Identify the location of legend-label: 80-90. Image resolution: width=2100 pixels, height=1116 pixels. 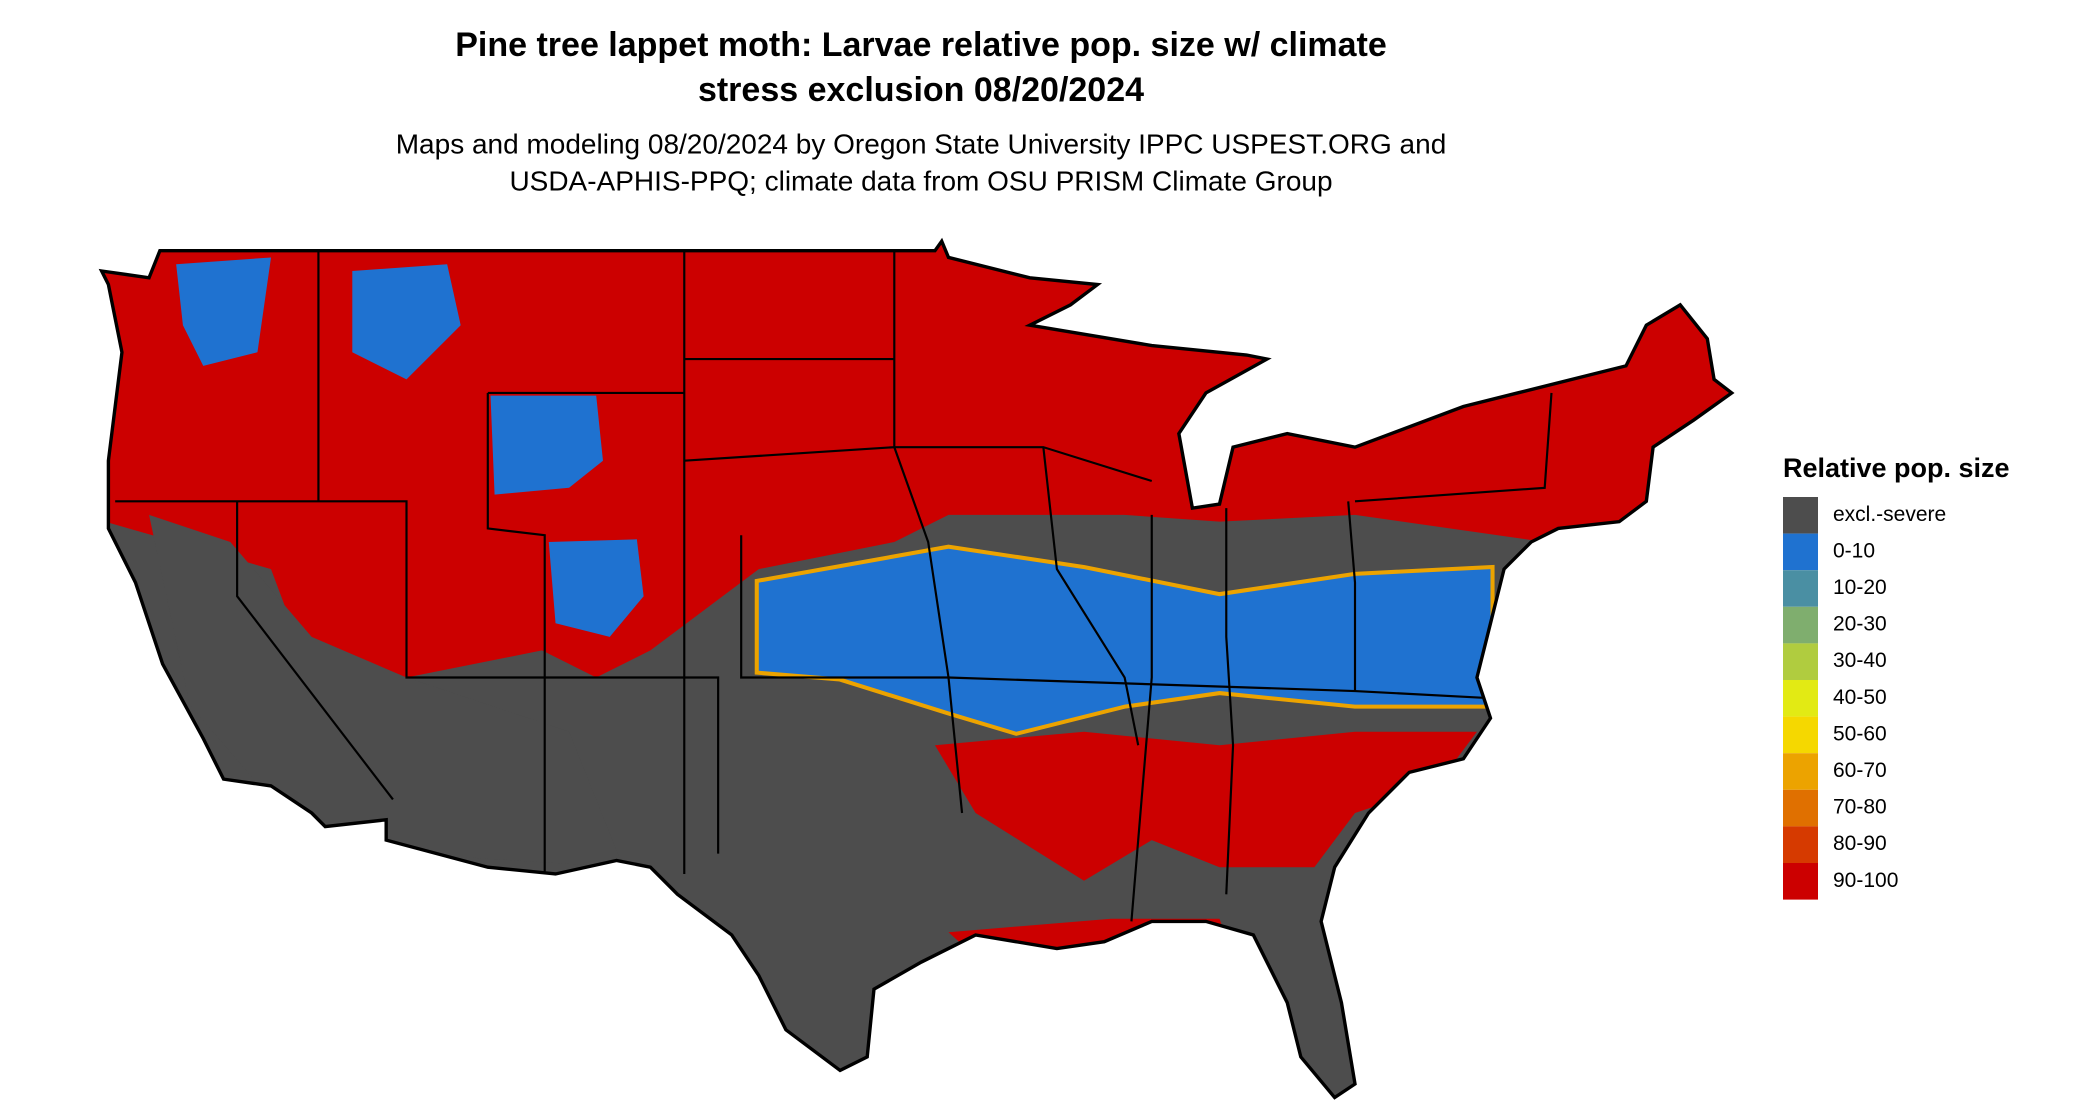
(1860, 843).